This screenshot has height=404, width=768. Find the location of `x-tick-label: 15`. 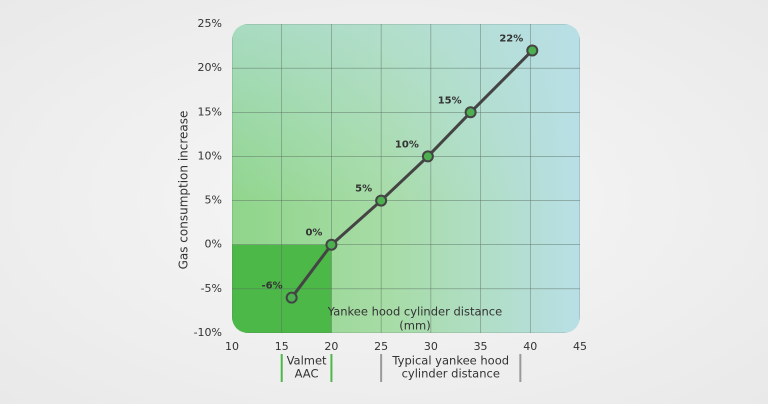

x-tick-label: 15 is located at coordinates (282, 346).